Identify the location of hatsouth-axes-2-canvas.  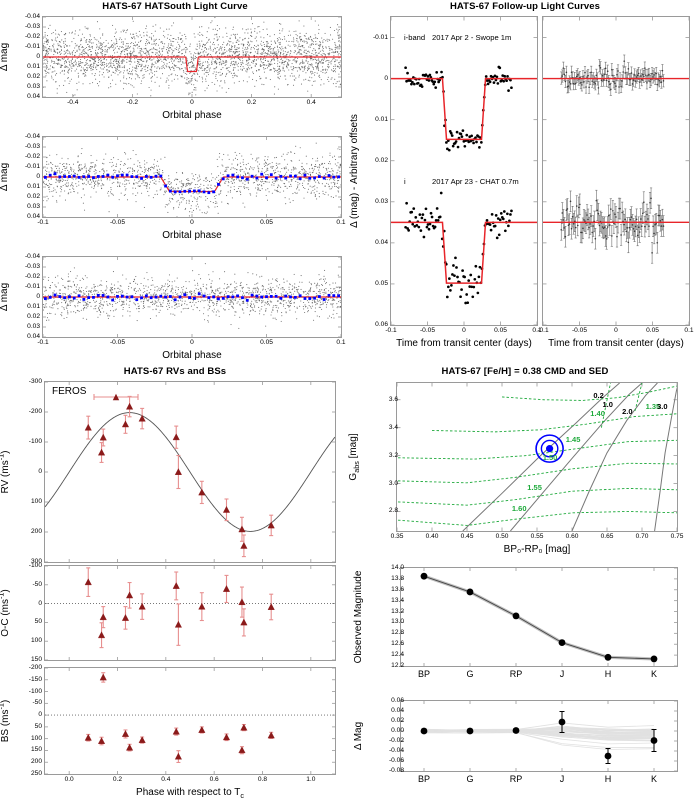
(192, 297).